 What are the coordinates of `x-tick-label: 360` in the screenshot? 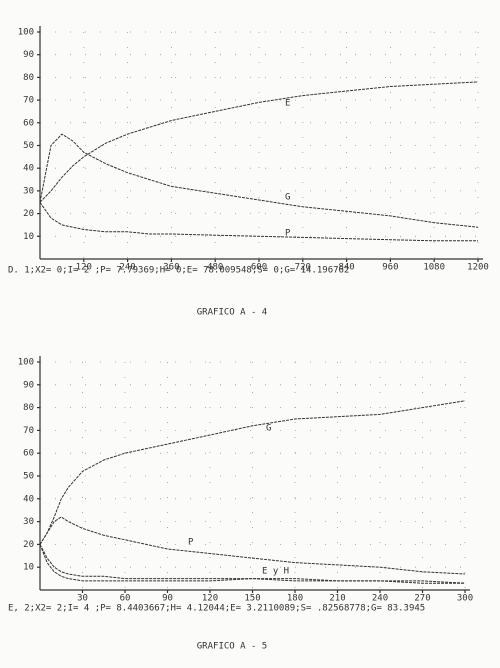 It's located at (171, 268).